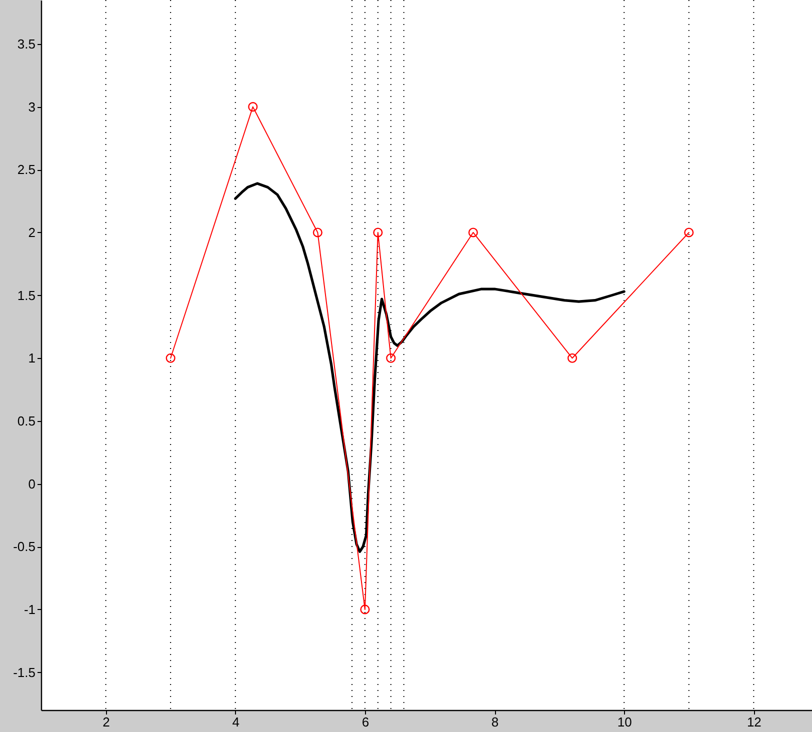  Describe the element at coordinates (30, 609) in the screenshot. I see `y-tick-label: -1` at that location.